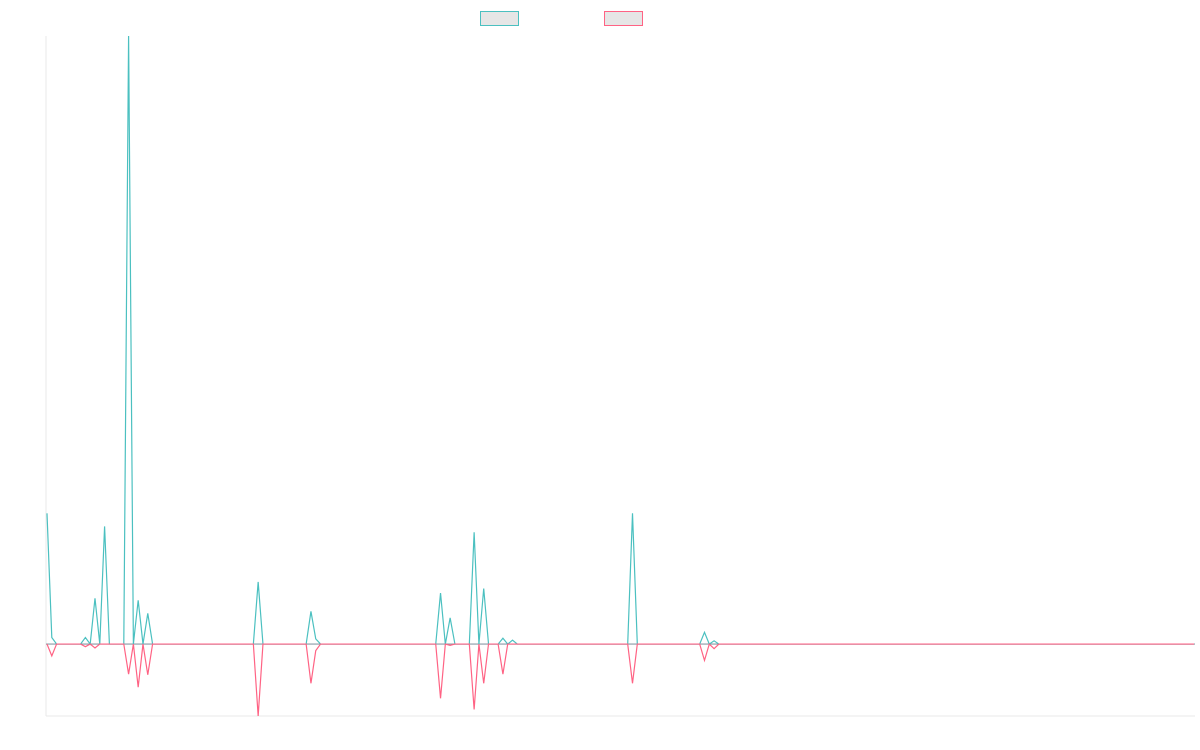 The width and height of the screenshot is (1200, 750). Describe the element at coordinates (600, 18) in the screenshot. I see `legend` at that location.